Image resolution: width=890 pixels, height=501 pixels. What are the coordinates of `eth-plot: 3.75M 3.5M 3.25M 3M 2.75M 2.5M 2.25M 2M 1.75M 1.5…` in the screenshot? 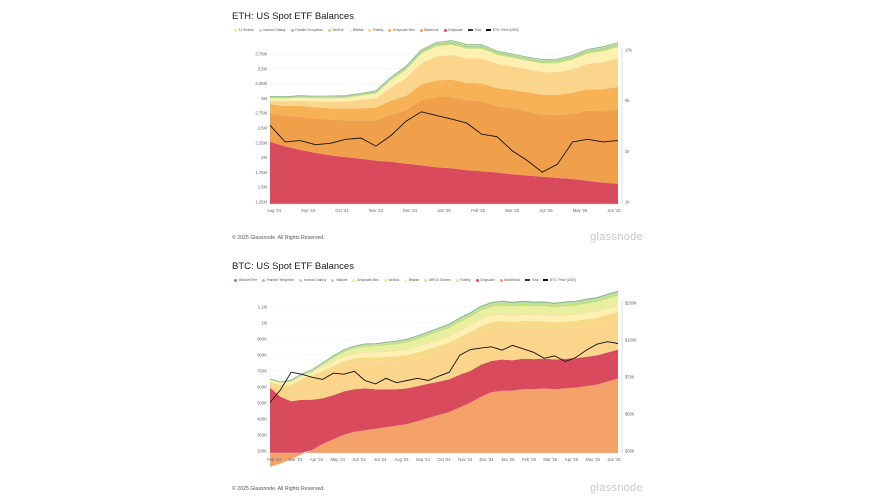 It's located at (444, 126).